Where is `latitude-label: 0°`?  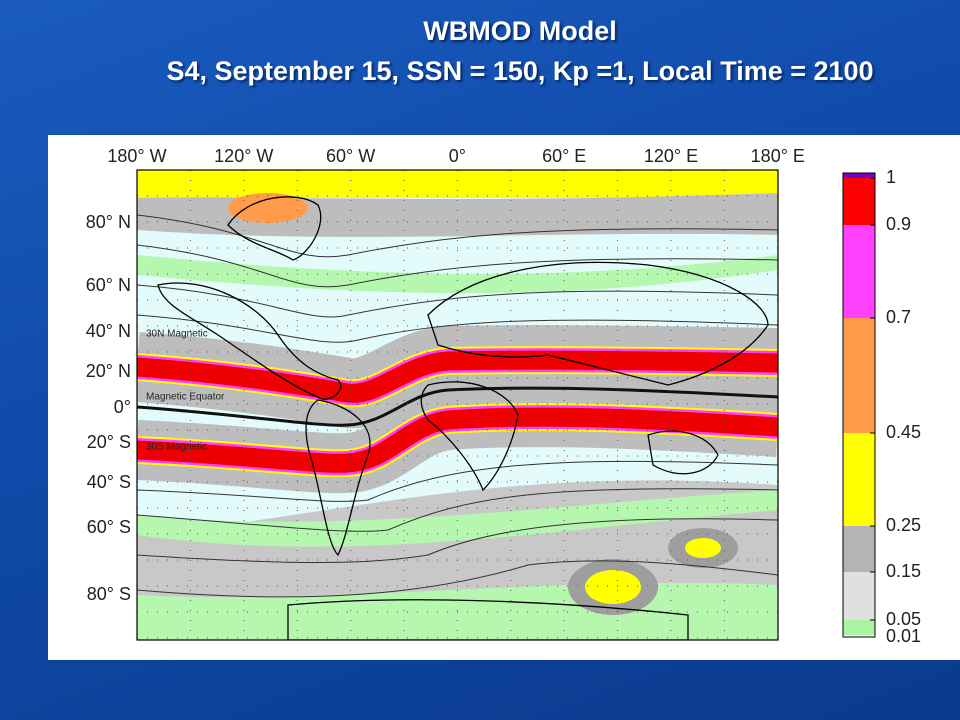 latitude-label: 0° is located at coordinates (122, 407).